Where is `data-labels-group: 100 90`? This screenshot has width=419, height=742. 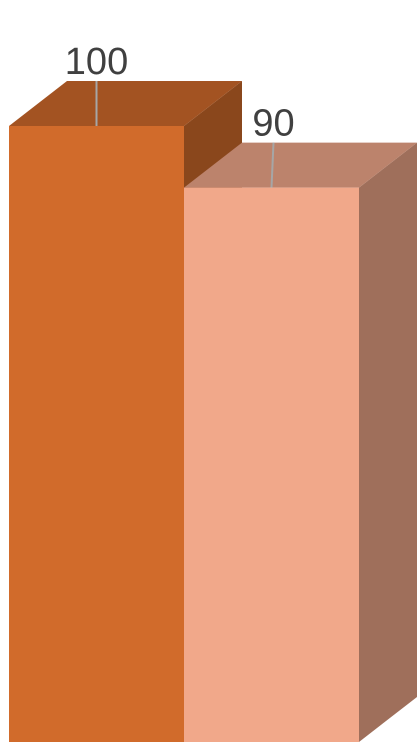
data-labels-group: 100 90 is located at coordinates (180, 114).